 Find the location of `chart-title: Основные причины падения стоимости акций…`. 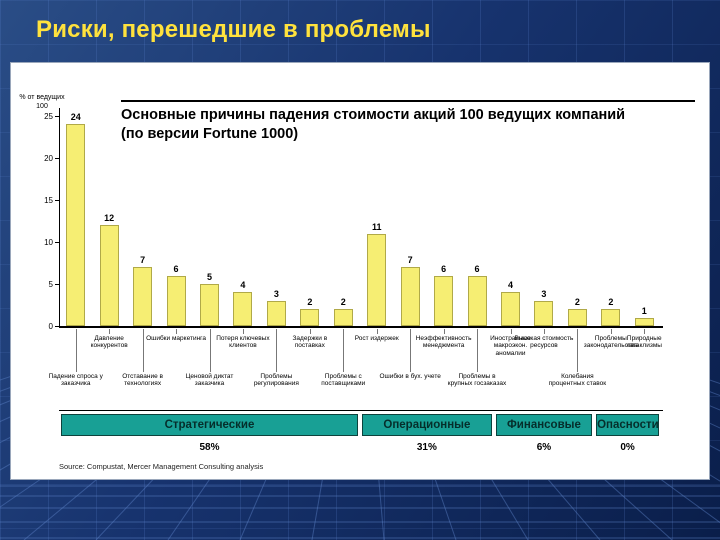

chart-title: Основные причины падения стоимости акций… is located at coordinates (410, 125).